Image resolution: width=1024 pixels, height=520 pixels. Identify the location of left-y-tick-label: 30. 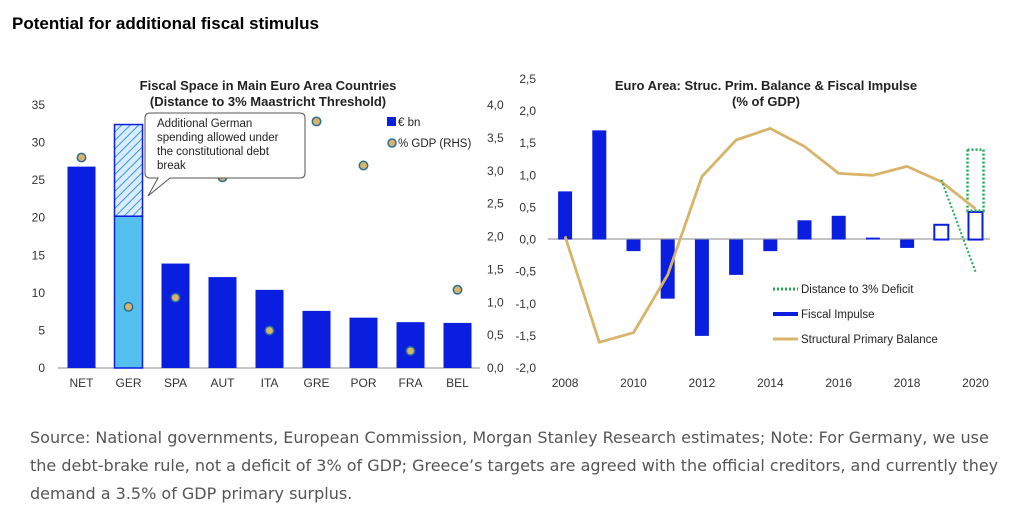
(39, 143).